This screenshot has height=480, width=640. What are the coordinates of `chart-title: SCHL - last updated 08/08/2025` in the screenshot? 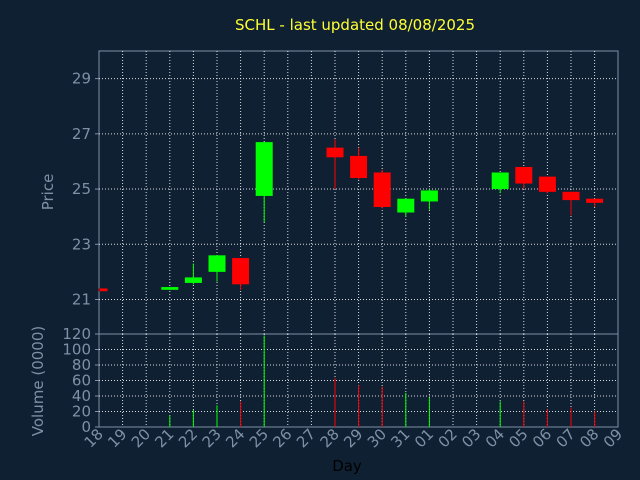 It's located at (355, 25).